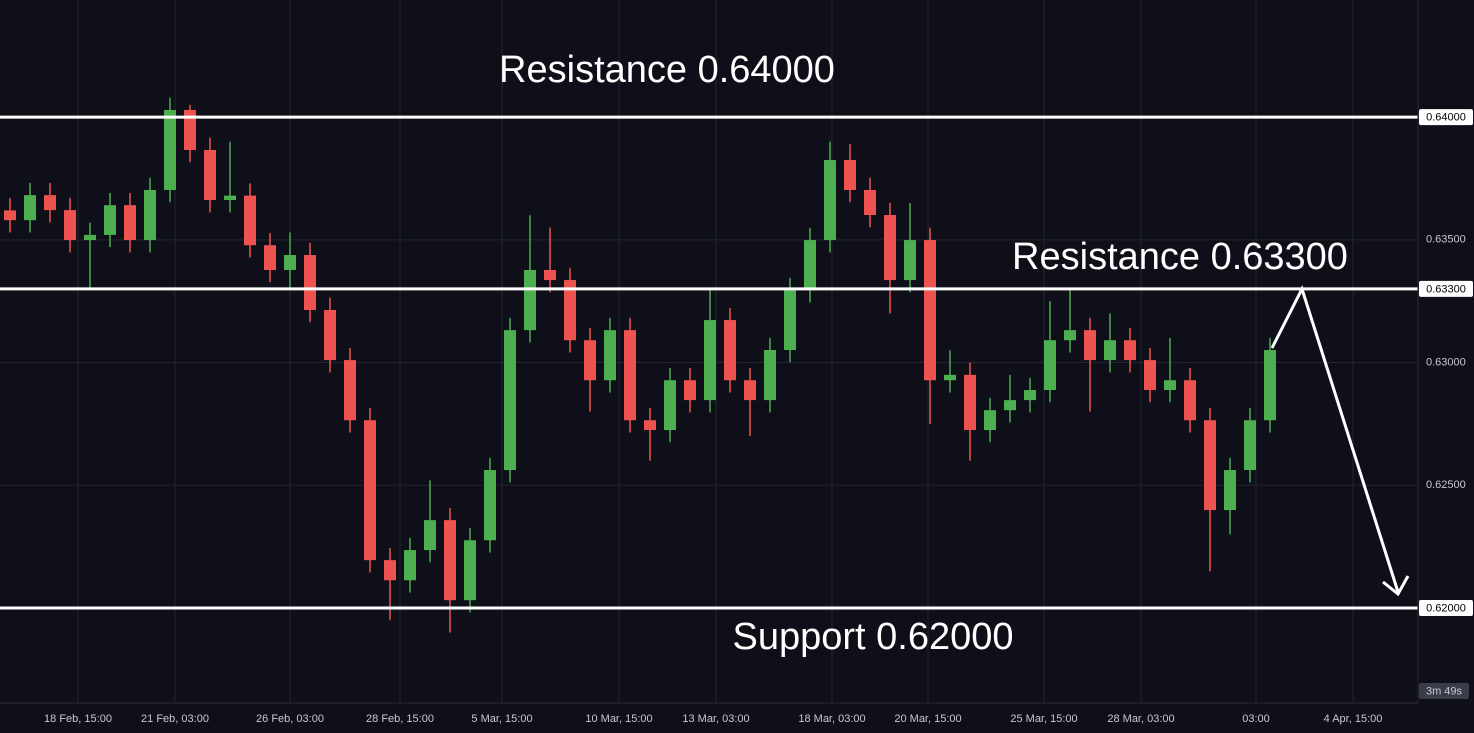 This screenshot has width=1474, height=733. Describe the element at coordinates (1446, 485) in the screenshot. I see `y-tick-label: 0.62500` at that location.